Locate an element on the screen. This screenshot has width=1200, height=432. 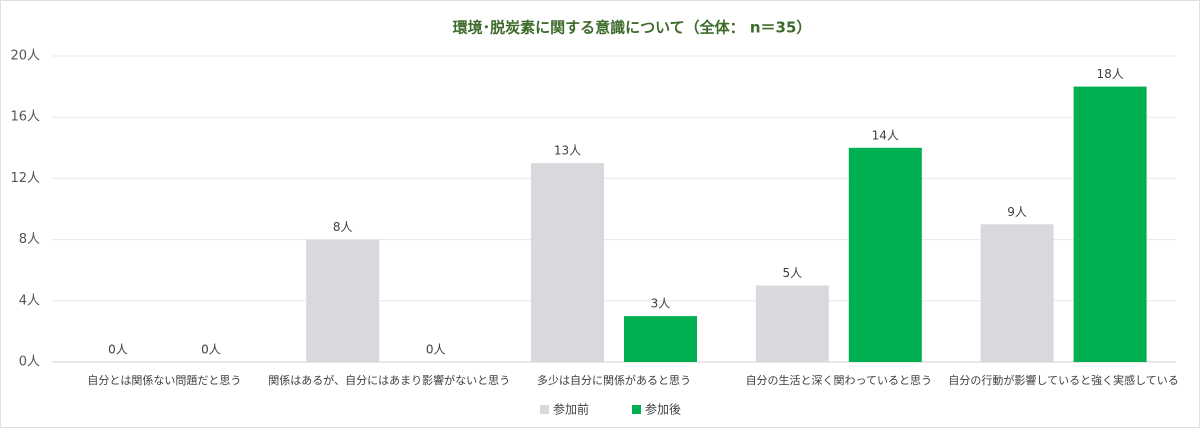
data-label: 3人 is located at coordinates (661, 304).